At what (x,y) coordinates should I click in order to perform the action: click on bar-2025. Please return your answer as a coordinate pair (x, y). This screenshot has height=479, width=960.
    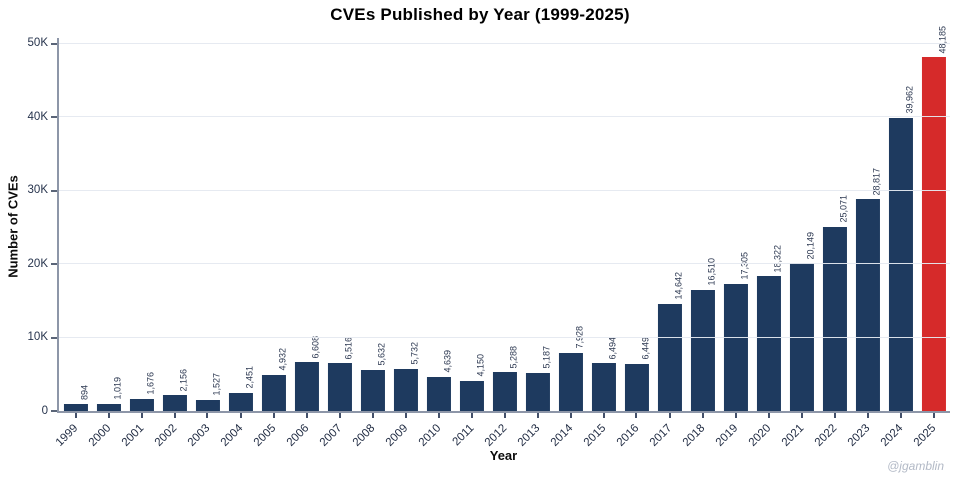
    Looking at the image, I should click on (933, 234).